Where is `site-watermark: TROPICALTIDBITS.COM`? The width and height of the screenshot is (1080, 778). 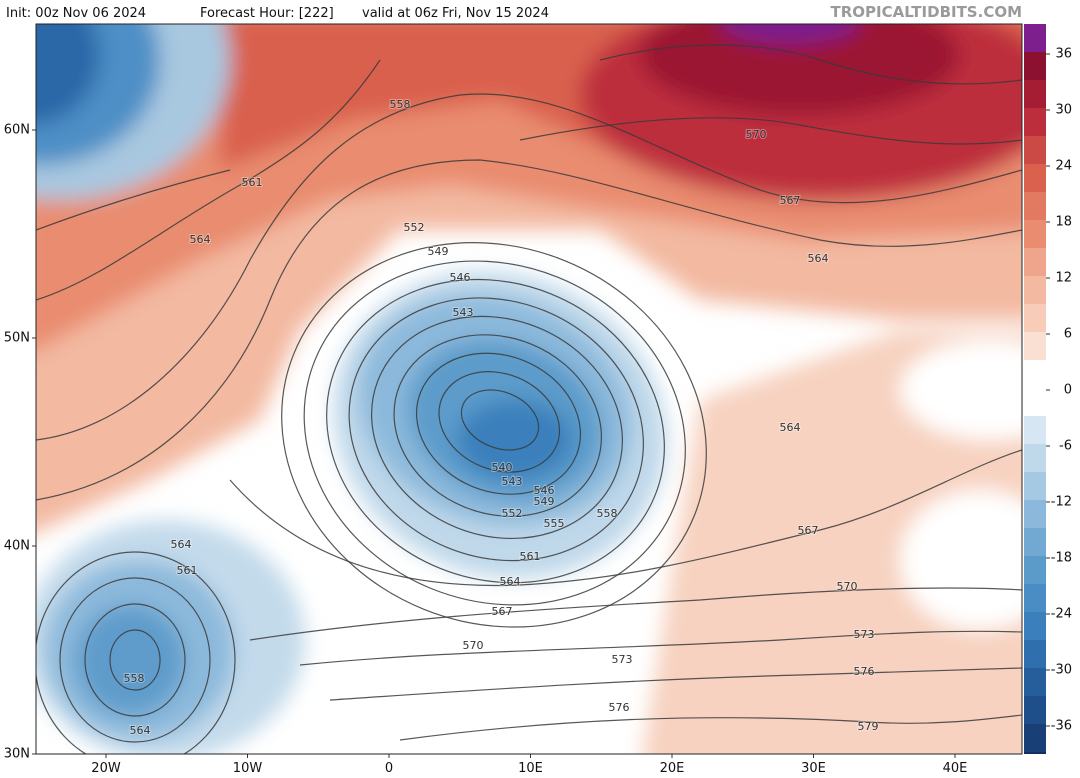 site-watermark: TROPICALTIDBITS.COM is located at coordinates (927, 12).